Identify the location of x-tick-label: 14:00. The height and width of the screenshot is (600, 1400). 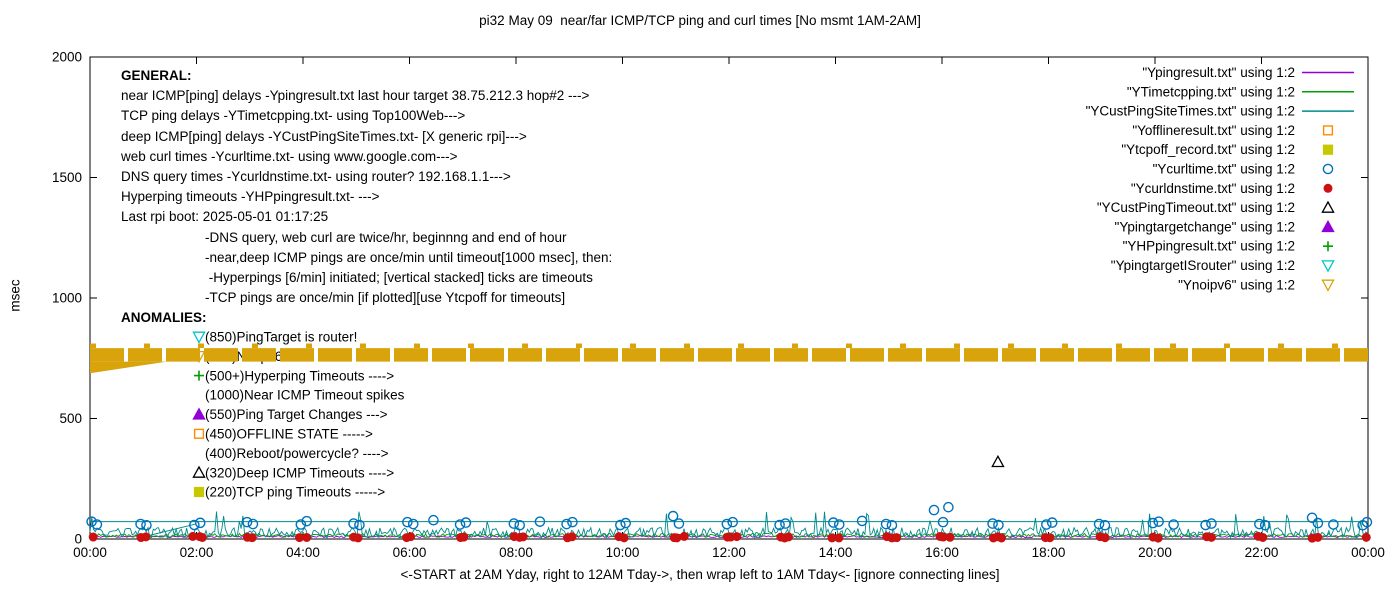
(836, 552).